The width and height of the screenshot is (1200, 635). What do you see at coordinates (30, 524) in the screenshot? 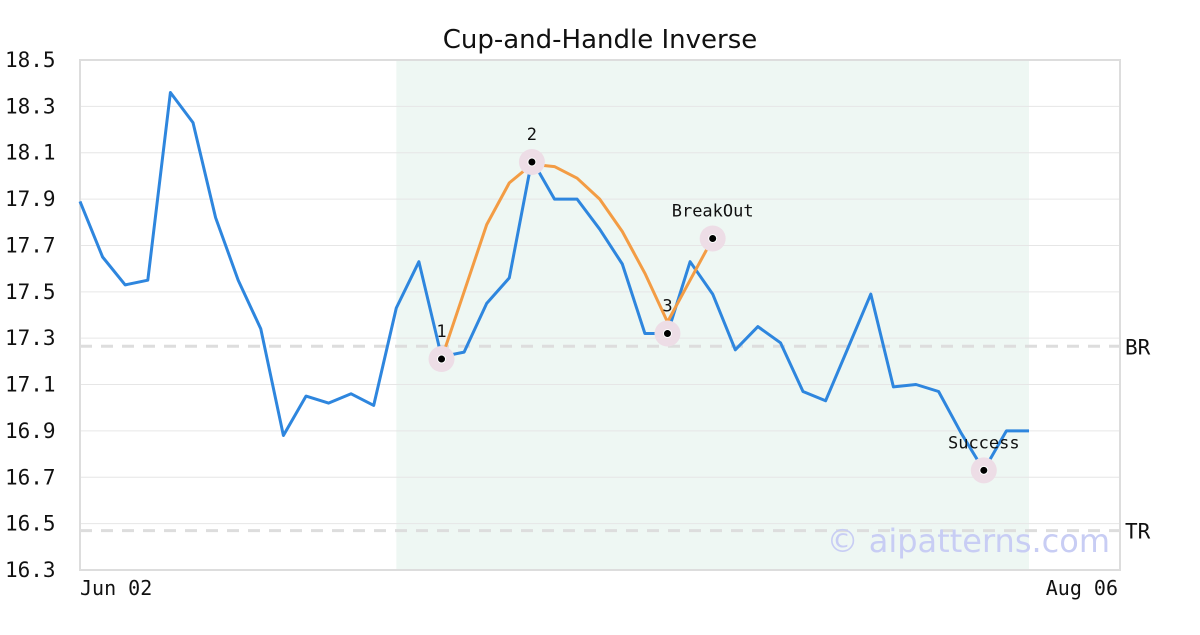
I see `y-tick-label: 16.5` at bounding box center [30, 524].